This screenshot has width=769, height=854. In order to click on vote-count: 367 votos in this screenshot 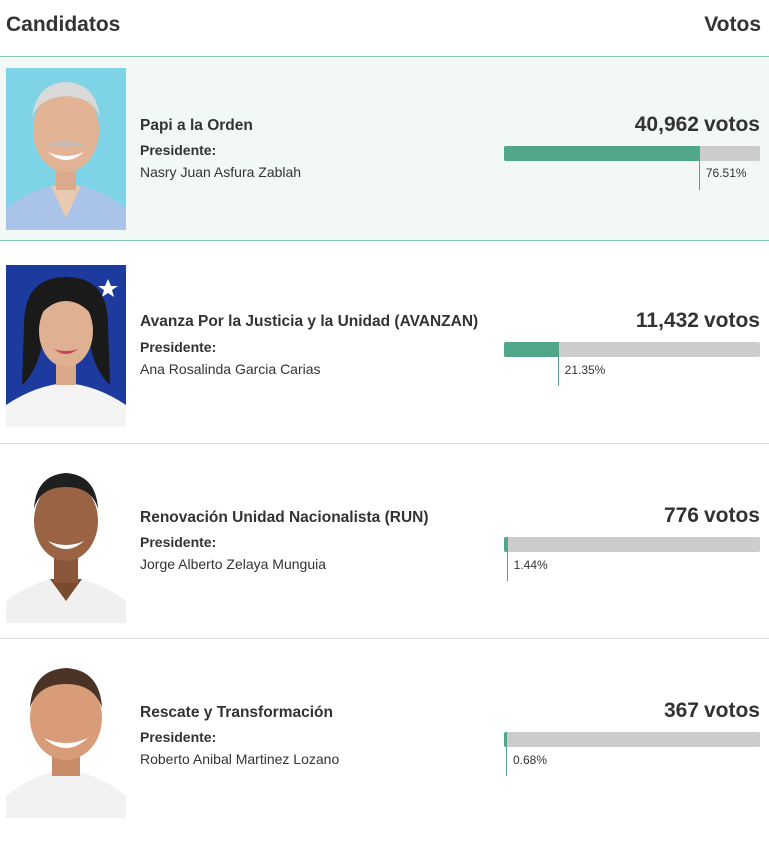, I will do `click(712, 711)`.